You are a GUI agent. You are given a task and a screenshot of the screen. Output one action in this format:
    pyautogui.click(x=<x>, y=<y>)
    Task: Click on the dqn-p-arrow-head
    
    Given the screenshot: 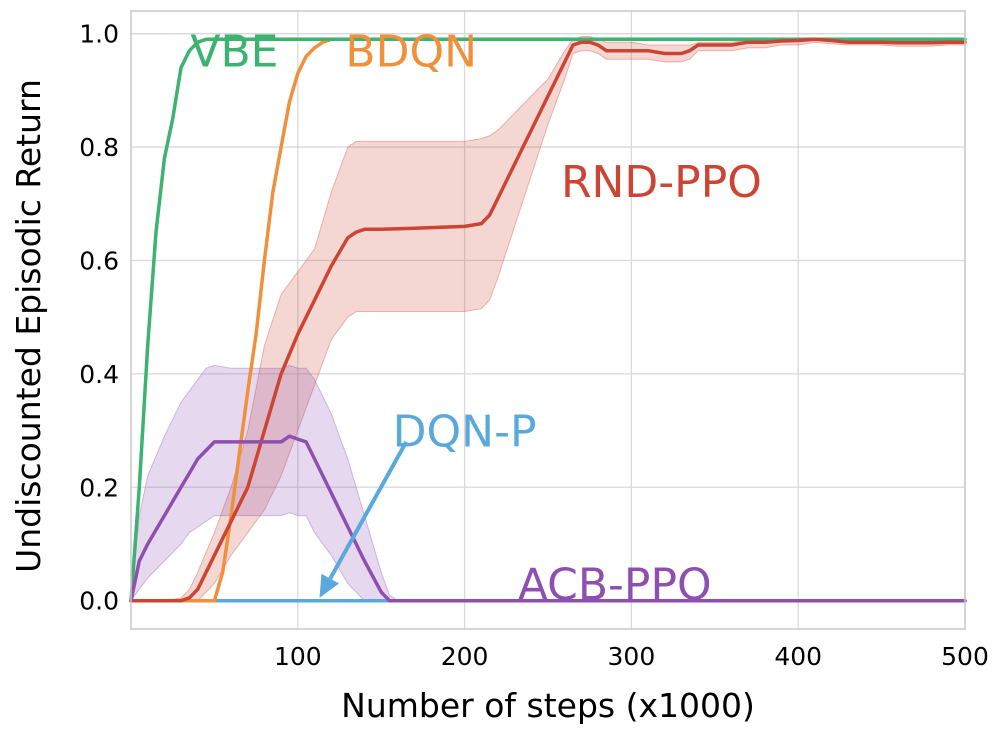 What is the action you would take?
    pyautogui.click(x=329, y=585)
    